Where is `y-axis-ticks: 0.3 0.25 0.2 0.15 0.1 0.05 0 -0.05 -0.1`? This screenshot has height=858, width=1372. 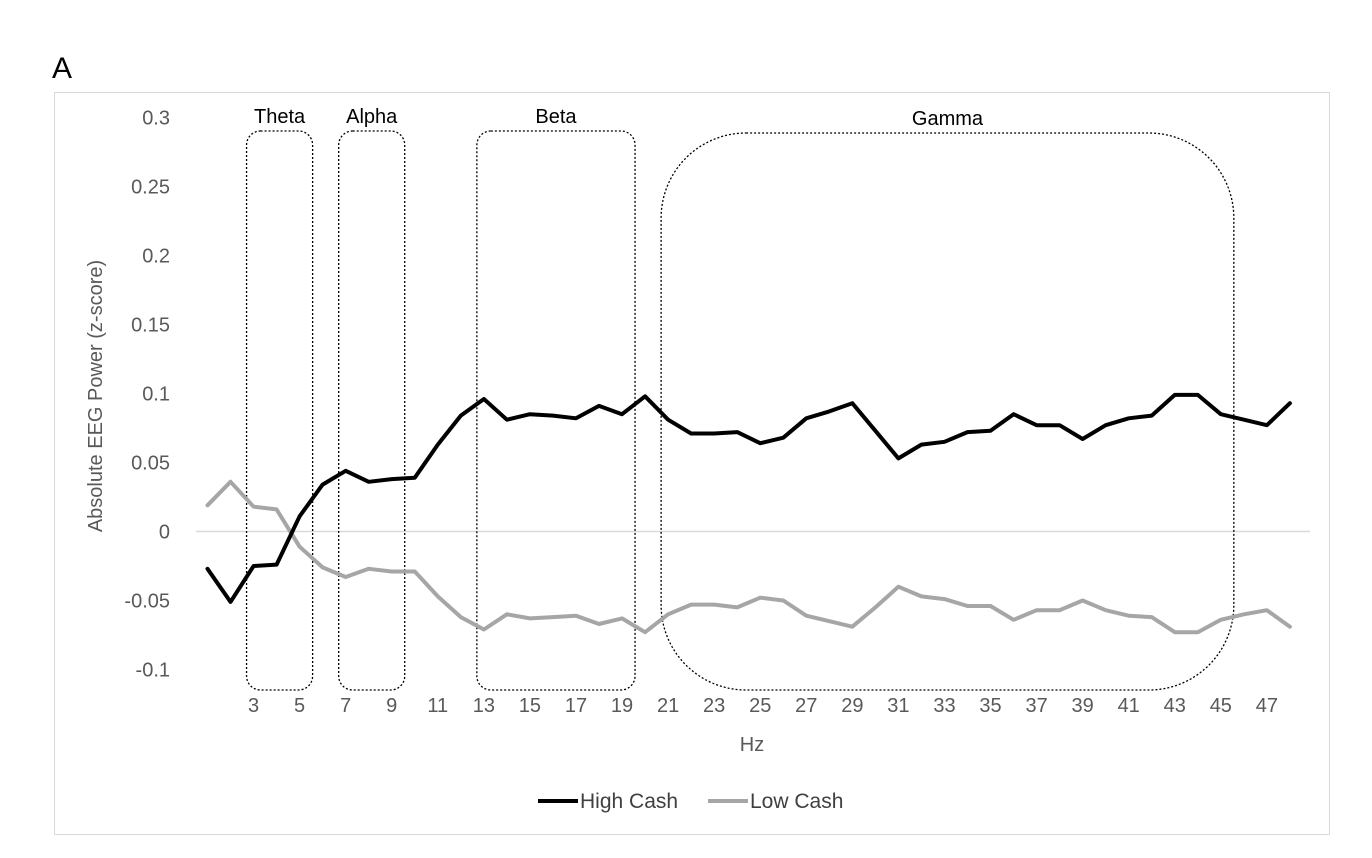 y-axis-ticks: 0.3 0.25 0.2 0.15 0.1 0.05 0 -0.05 -0.1 is located at coordinates (147, 395).